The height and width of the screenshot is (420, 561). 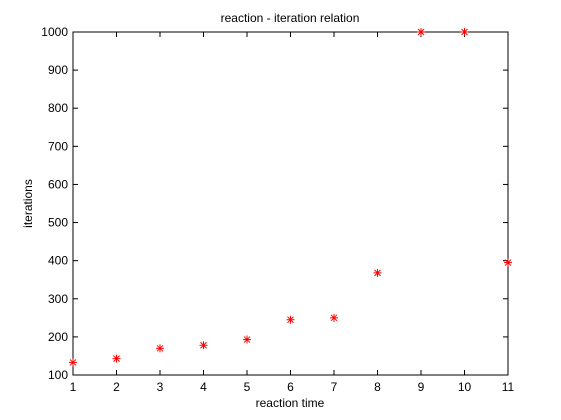 I want to click on y-tick-label: 700, so click(x=58, y=146).